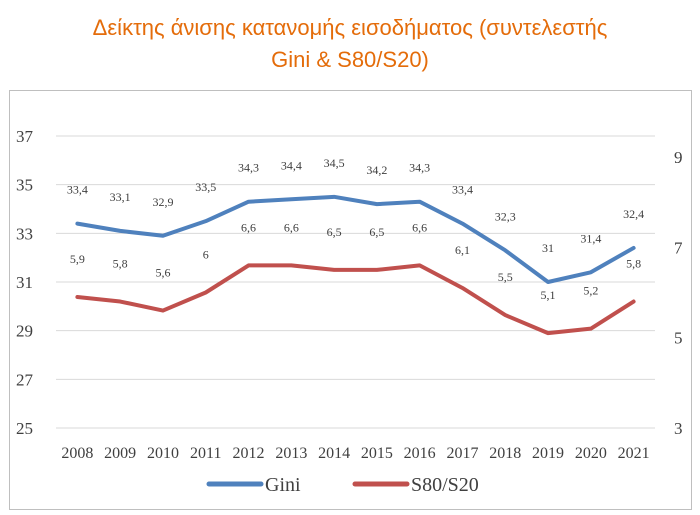 The width and height of the screenshot is (700, 515). What do you see at coordinates (420, 453) in the screenshot?
I see `x-tick-label: 2016` at bounding box center [420, 453].